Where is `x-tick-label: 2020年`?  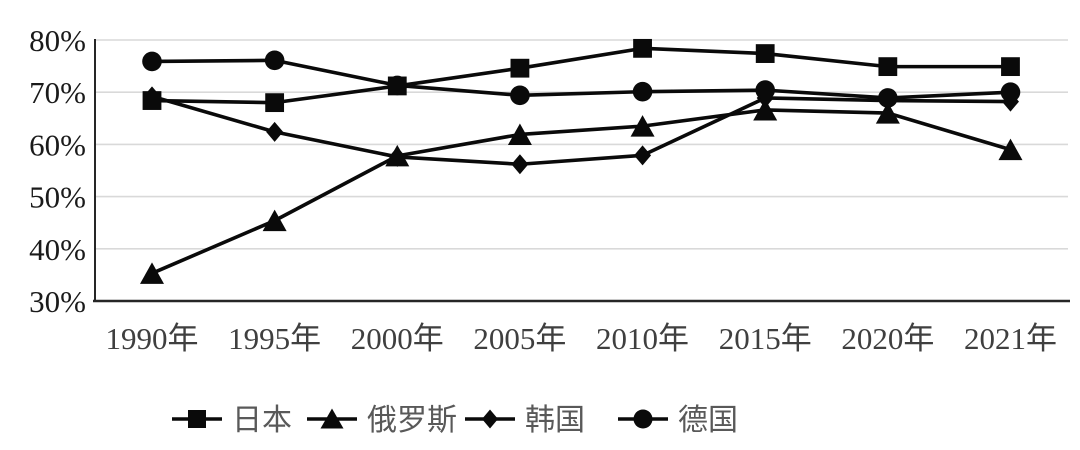 x-tick-label: 2020年 is located at coordinates (887, 338).